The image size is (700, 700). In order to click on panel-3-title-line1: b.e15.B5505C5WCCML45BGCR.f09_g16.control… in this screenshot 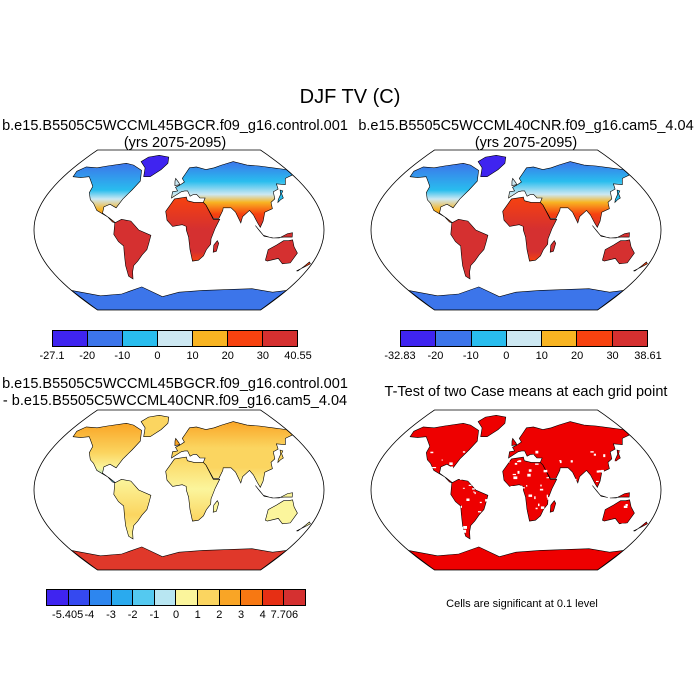, I will do `click(175, 384)`.